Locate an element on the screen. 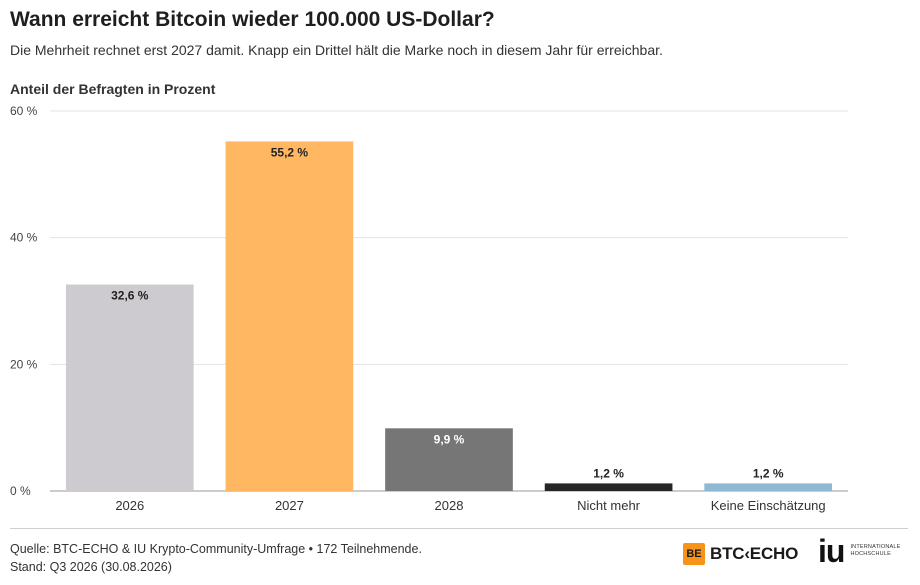 Image resolution: width=920 pixels, height=585 pixels. date-note: Stand: Q3 2026 (30.08.2026) is located at coordinates (91, 567).